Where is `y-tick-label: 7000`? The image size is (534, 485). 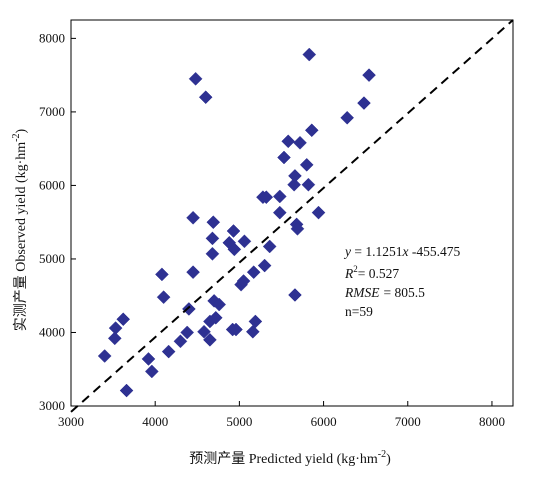 y-tick-label: 7000 is located at coordinates (52, 111).